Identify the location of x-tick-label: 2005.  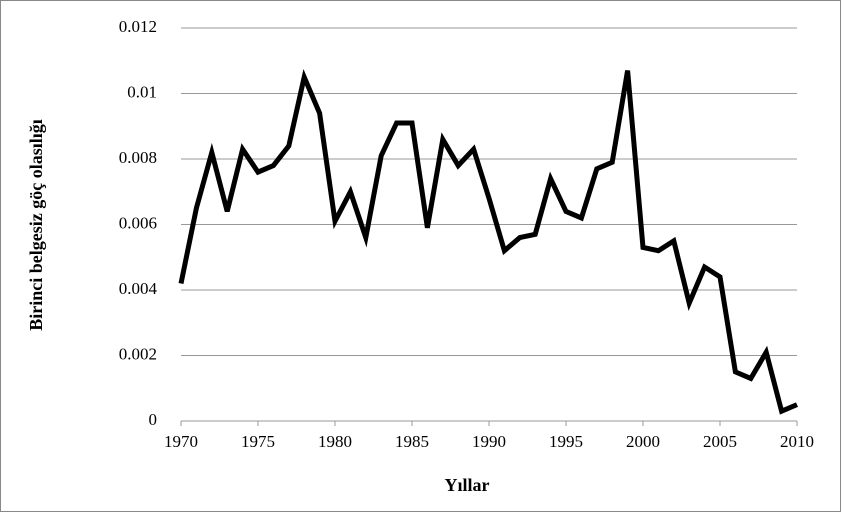
(720, 441).